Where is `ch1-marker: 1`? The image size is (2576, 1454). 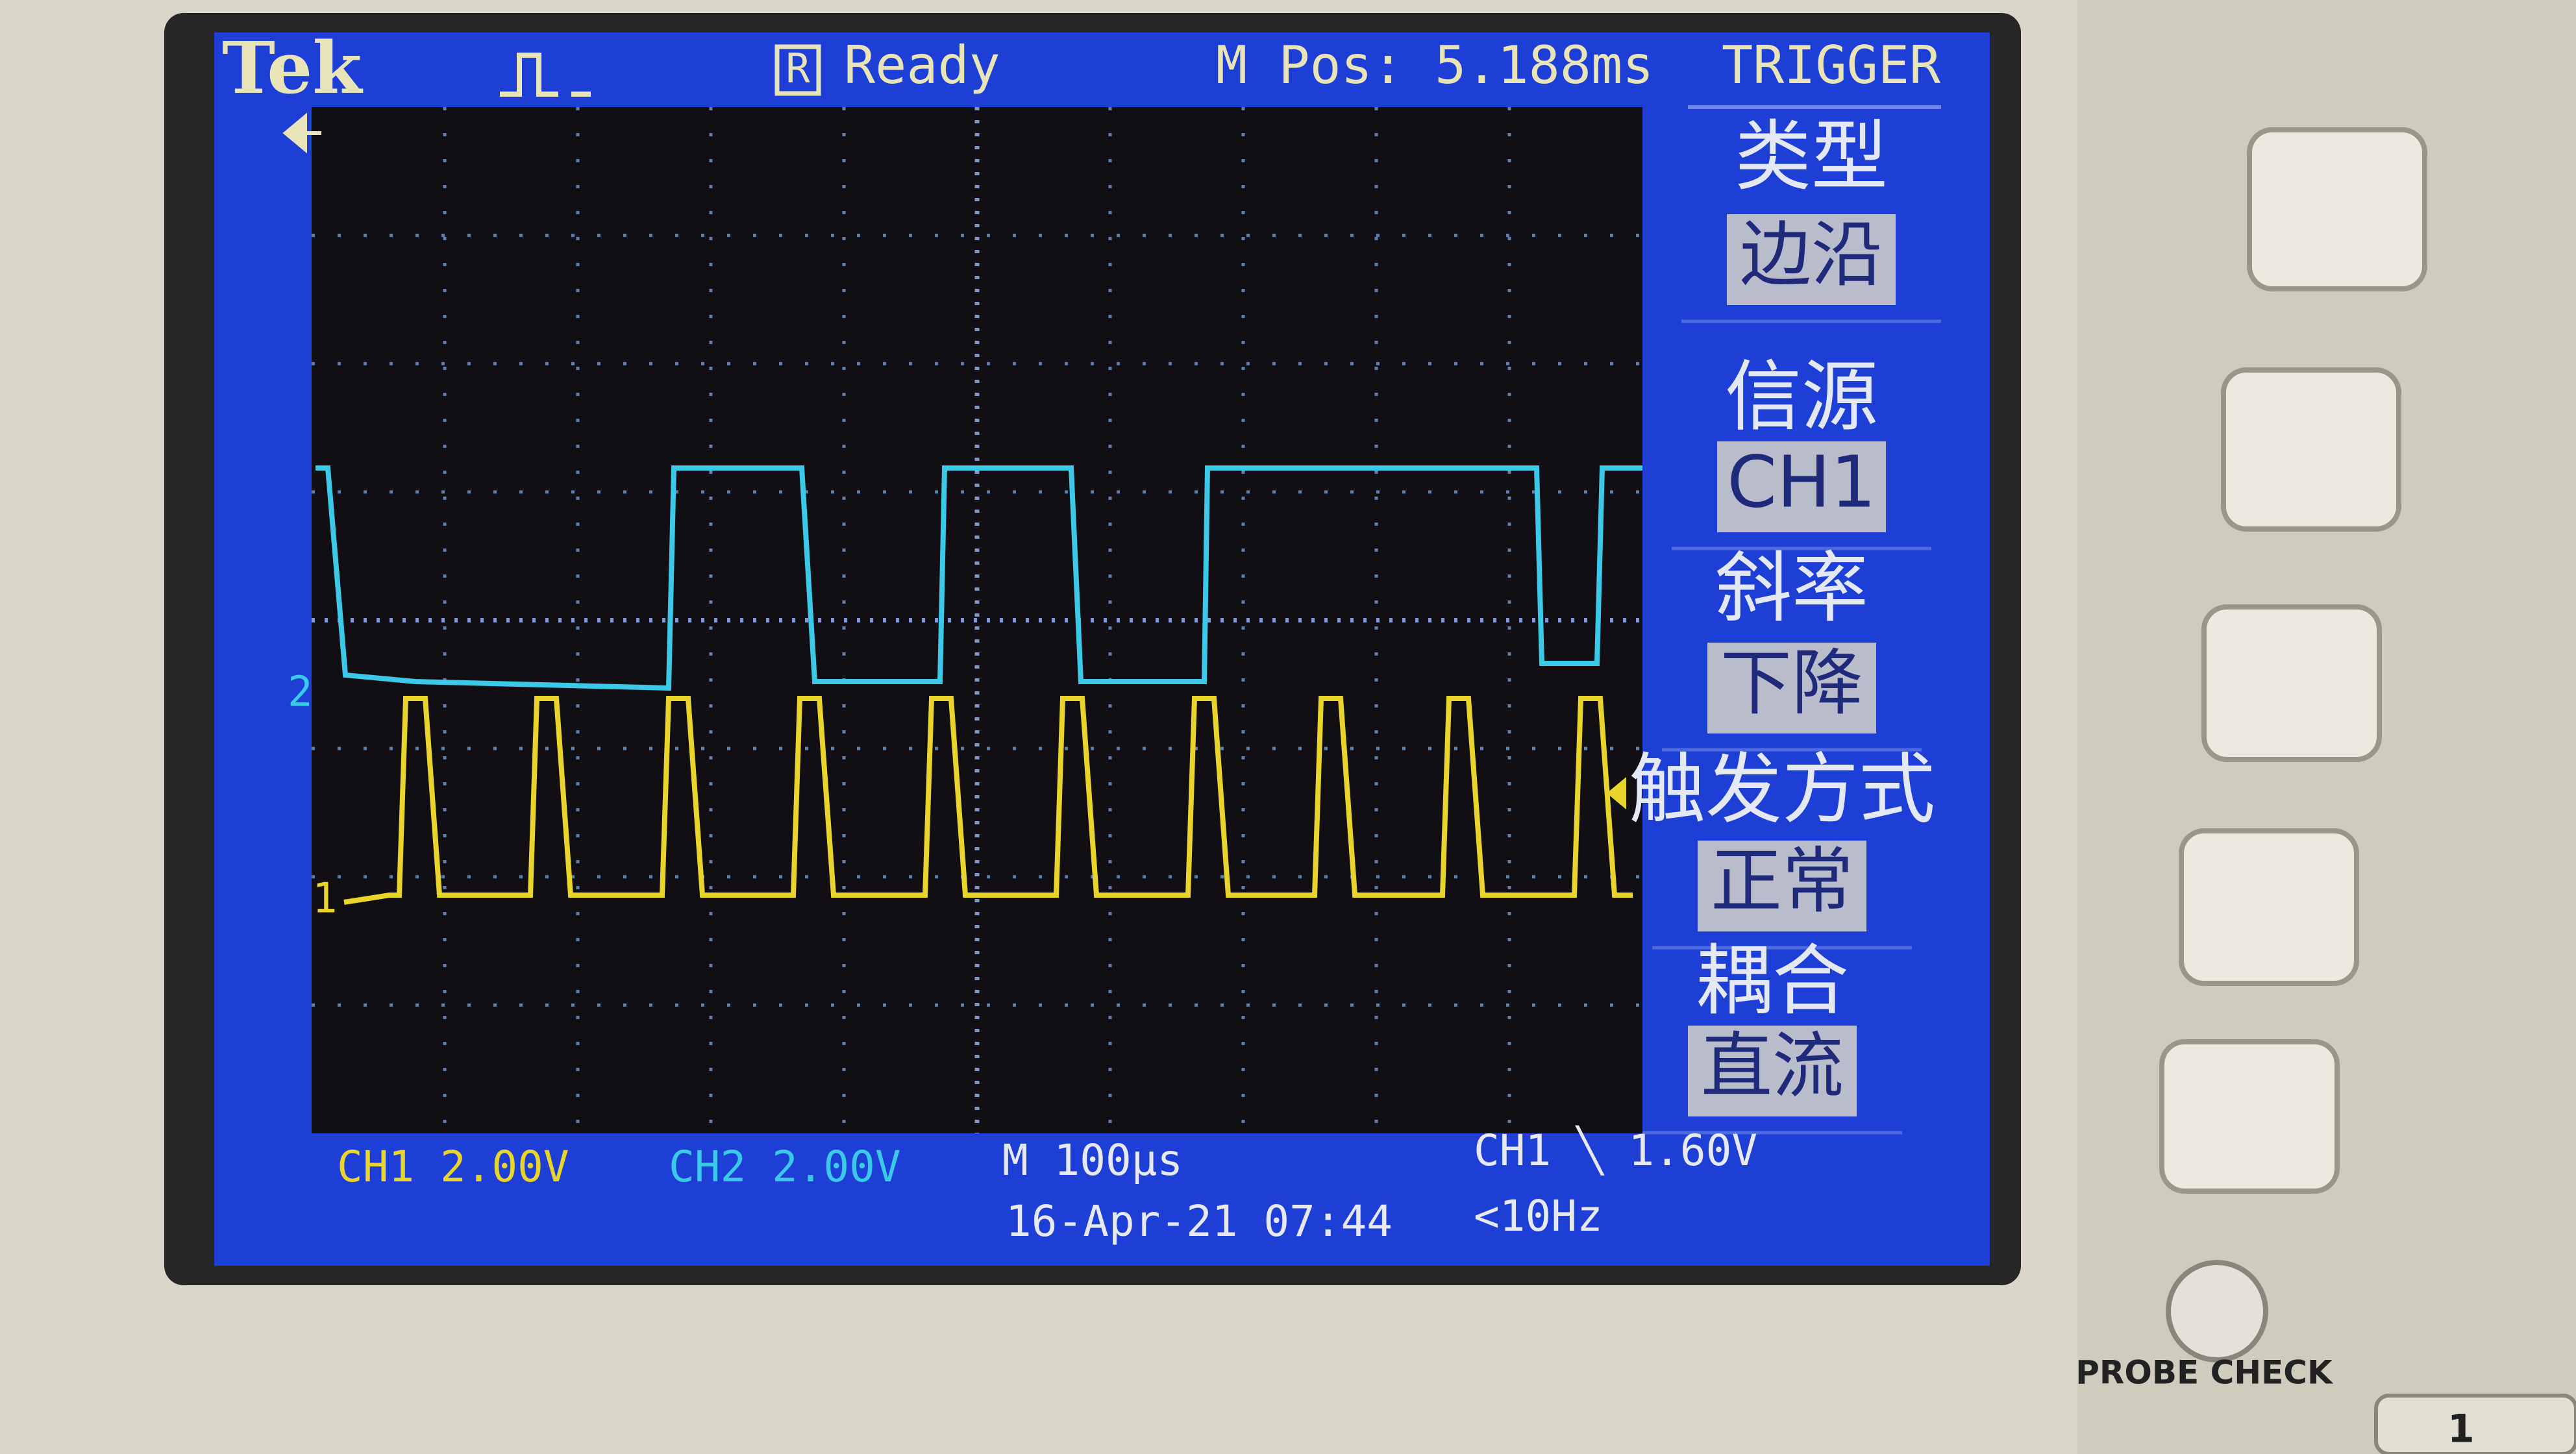
ch1-marker: 1 is located at coordinates (325, 899).